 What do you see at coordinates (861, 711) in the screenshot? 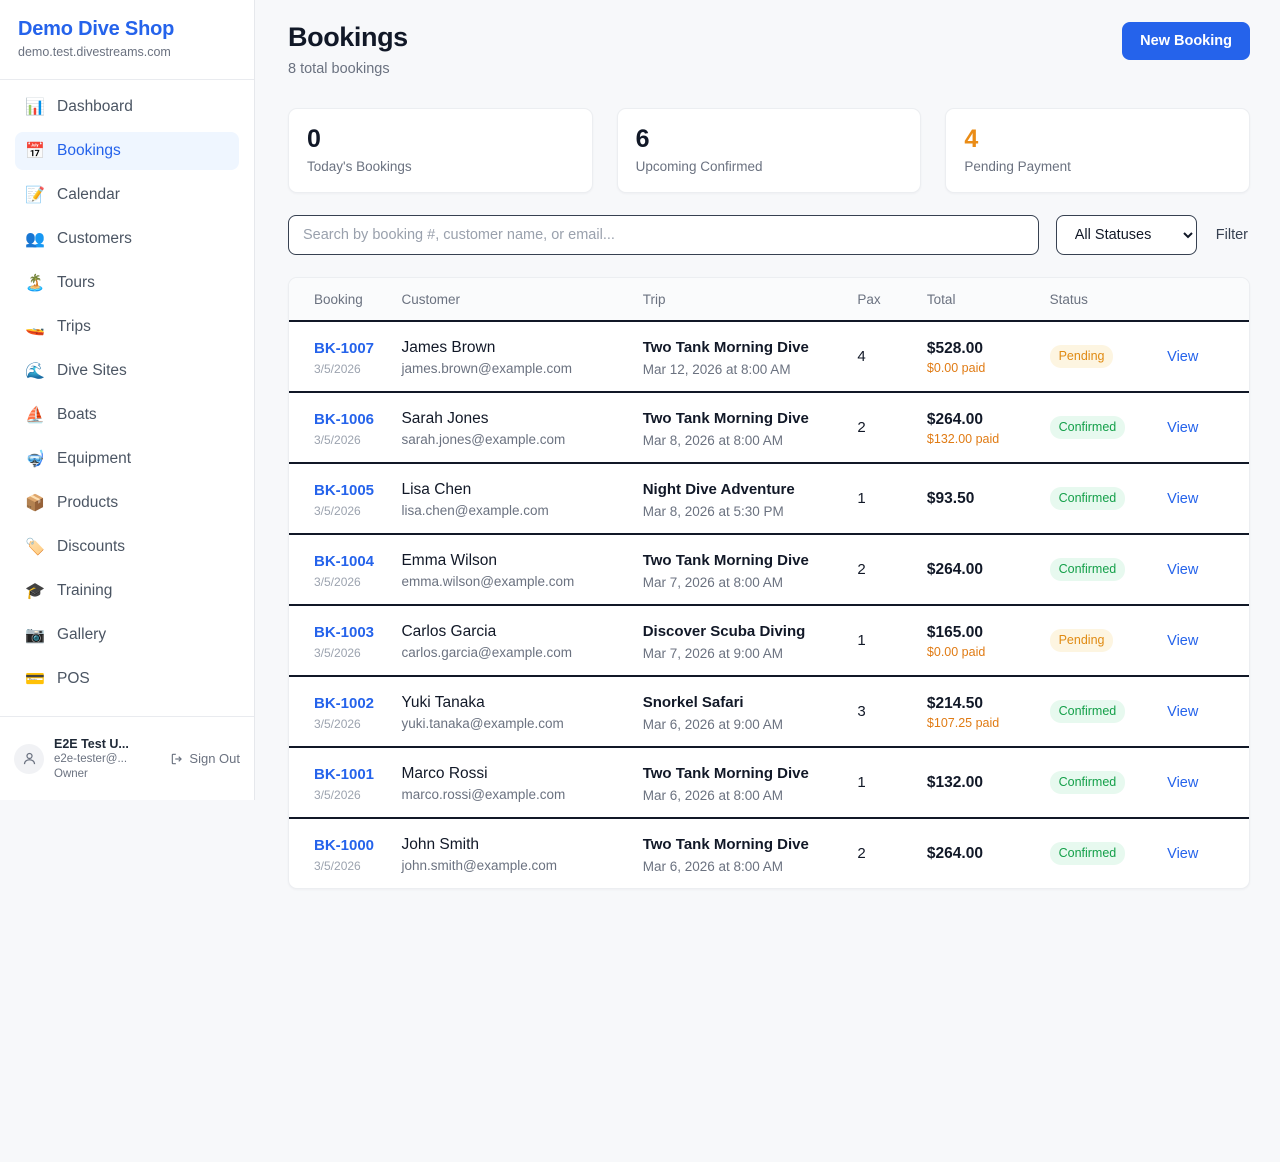
I see `pax-count: 3` at bounding box center [861, 711].